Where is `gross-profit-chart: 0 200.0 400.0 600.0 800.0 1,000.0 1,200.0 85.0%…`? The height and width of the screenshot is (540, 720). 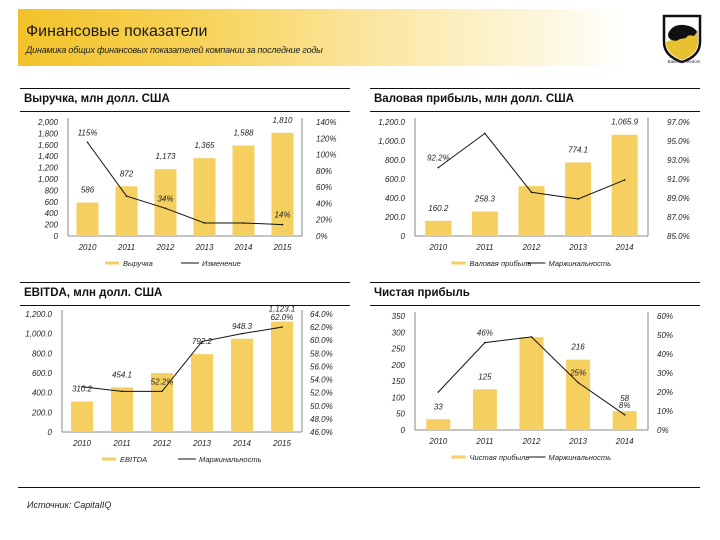 gross-profit-chart: 0 200.0 400.0 600.0 800.0 1,000.0 1,200.0 85.0%… is located at coordinates (534, 193).